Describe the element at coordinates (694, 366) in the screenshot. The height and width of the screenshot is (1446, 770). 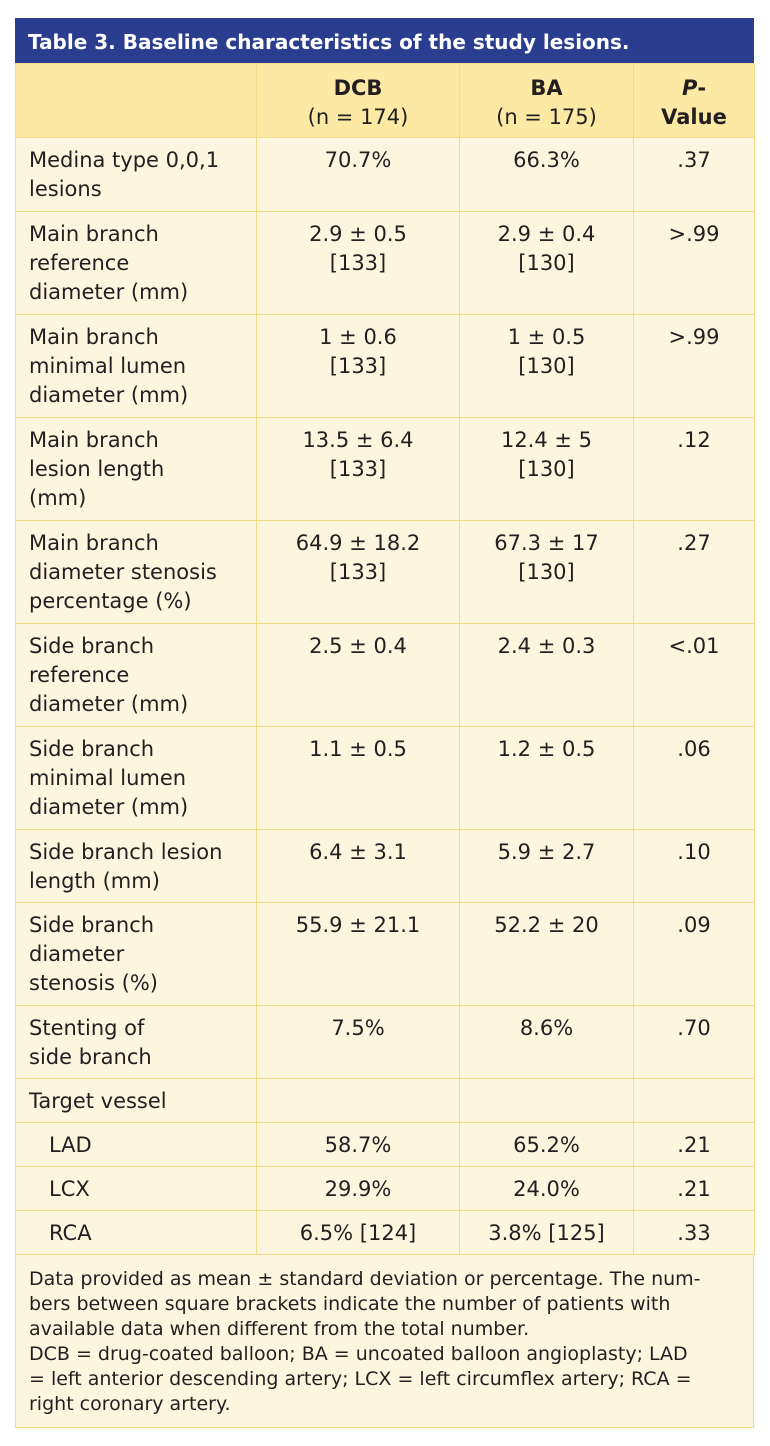
I see `p-value-cell: >.99` at that location.